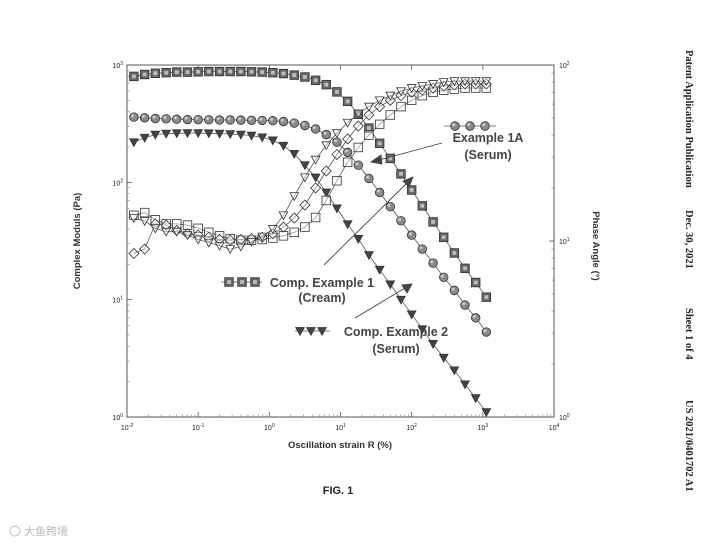 Image resolution: width=710 pixels, height=546 pixels. Describe the element at coordinates (321, 298) in the screenshot. I see `legend-comp-example-1-line2: (Cream)` at that location.